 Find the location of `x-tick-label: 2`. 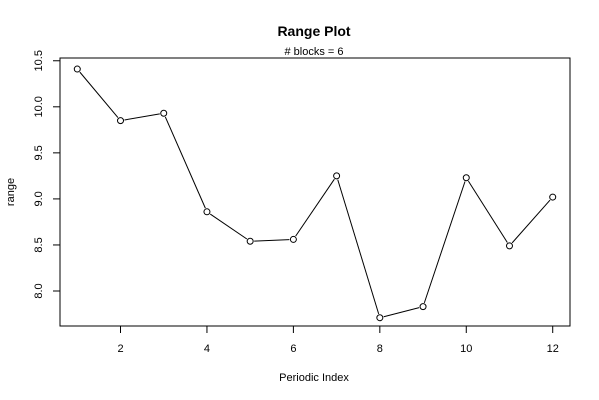

x-tick-label: 2 is located at coordinates (120, 349).